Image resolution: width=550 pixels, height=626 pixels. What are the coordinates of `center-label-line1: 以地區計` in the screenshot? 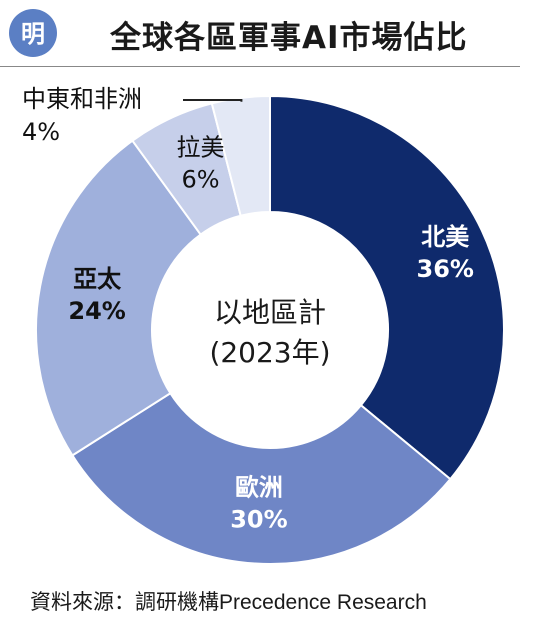 It's located at (270, 312).